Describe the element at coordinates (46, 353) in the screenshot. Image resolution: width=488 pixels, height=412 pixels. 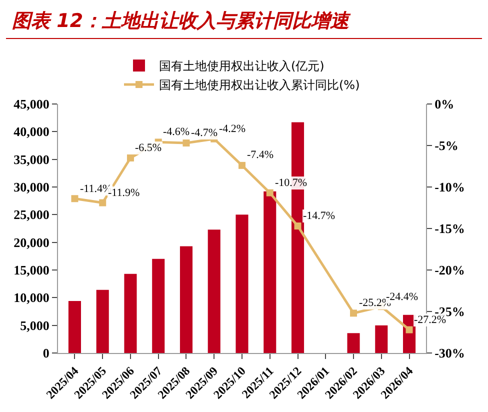
I see `y-tick-label: 0` at that location.